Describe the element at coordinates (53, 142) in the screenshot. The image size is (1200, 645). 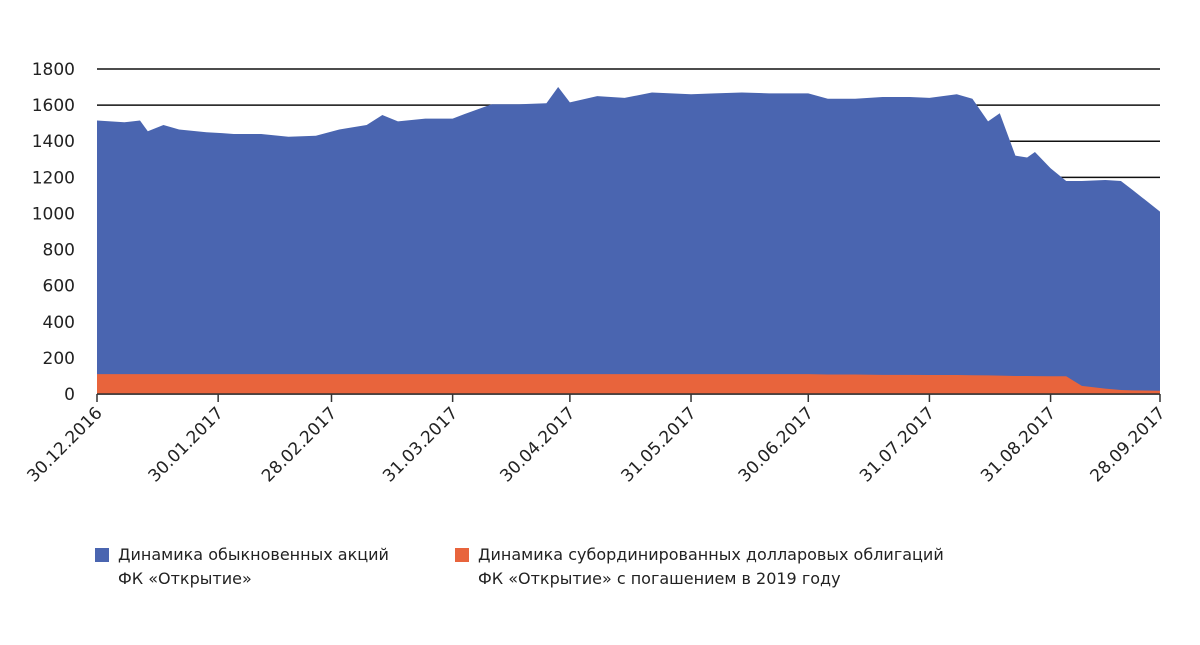
I see `y-tick-label: 1400` at that location.